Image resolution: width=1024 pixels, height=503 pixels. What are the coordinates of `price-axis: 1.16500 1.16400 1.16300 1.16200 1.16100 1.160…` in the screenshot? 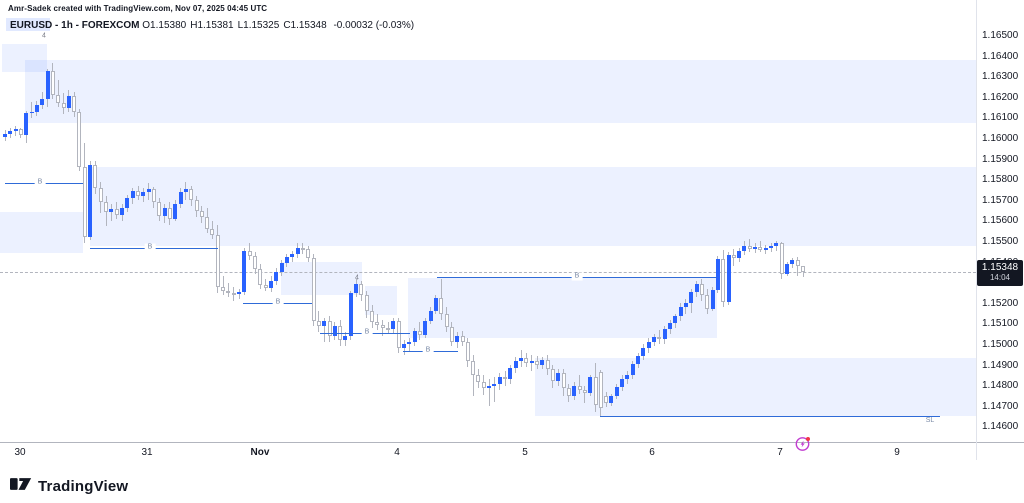 It's located at (1000, 221).